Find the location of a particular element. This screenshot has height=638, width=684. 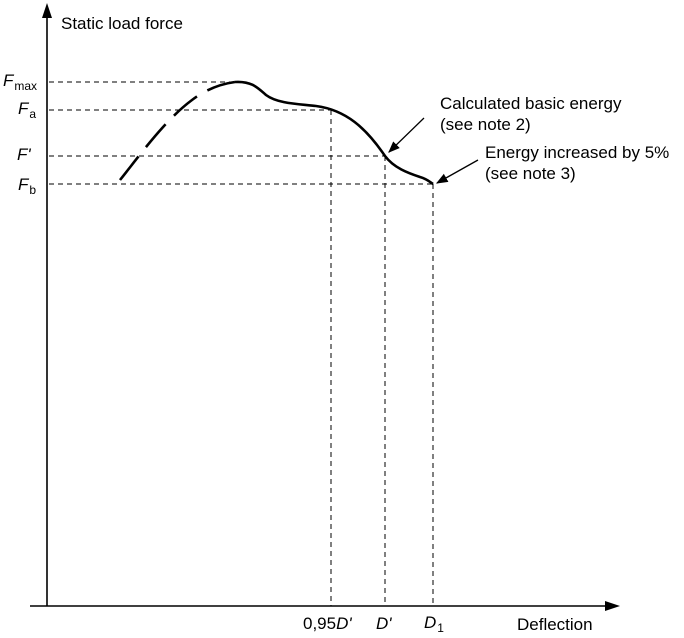

curve-solid-segment is located at coordinates (334, 133).